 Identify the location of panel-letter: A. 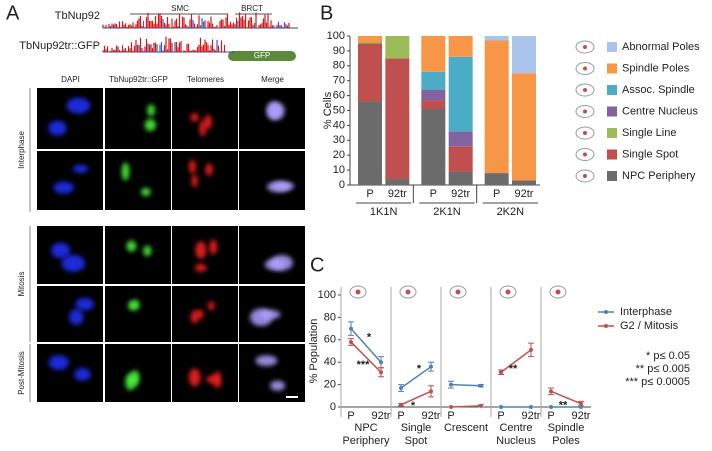
(13, 13).